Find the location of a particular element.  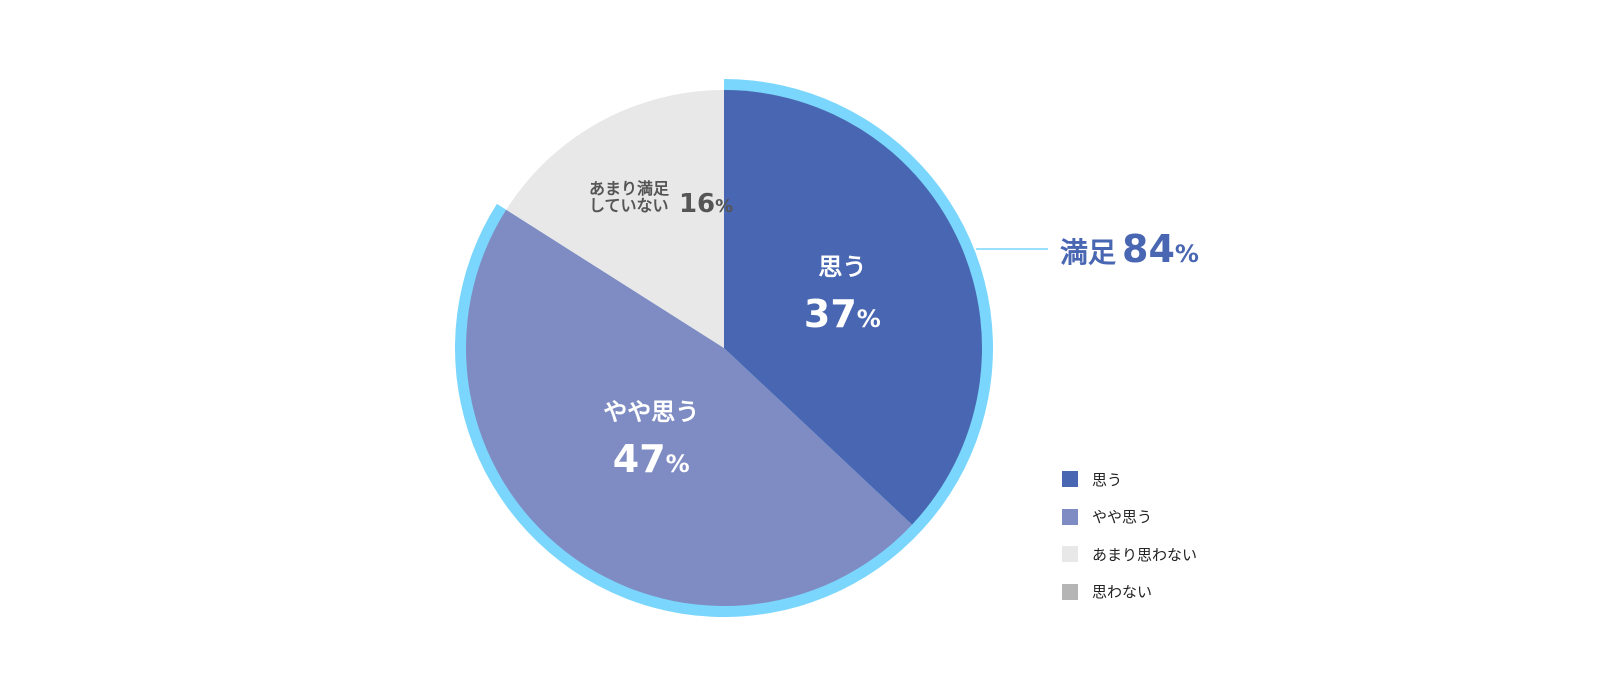

svg-text: 思う is located at coordinates (842, 267).